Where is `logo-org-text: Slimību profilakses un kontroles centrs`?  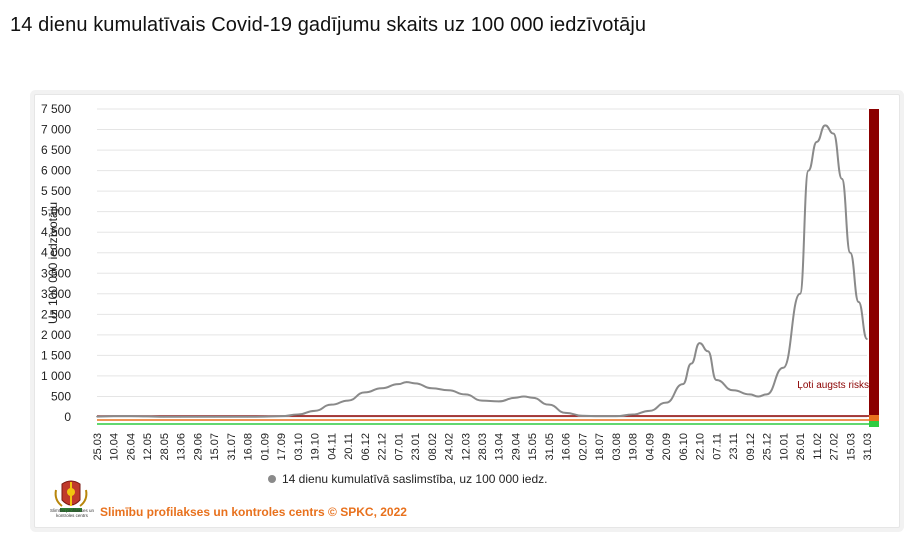 logo-org-text: Slimību profilakses un kontroles centrs is located at coordinates (72, 513).